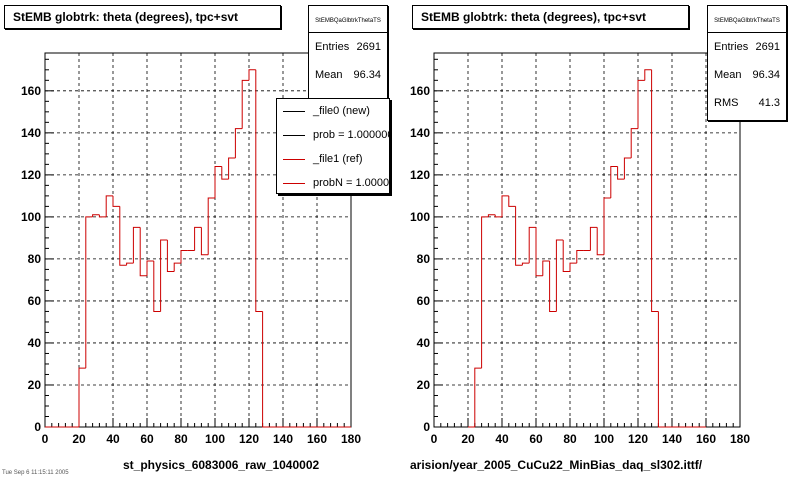 This screenshot has height=480, width=800. What do you see at coordinates (35, 473) in the screenshot?
I see `timestamp-label: Tue Sep 6 11:15:11 2005` at bounding box center [35, 473].